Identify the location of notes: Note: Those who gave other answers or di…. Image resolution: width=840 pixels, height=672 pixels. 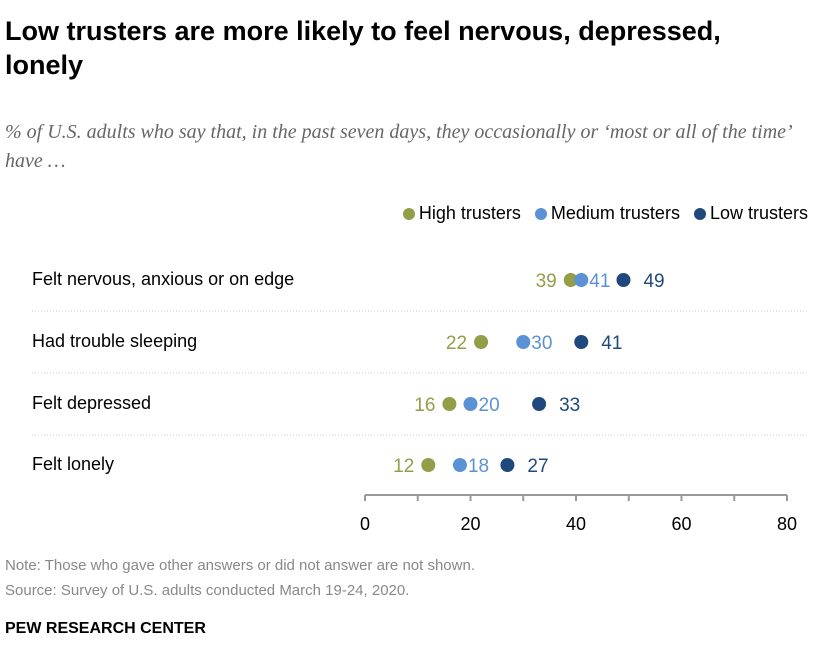
(240, 578).